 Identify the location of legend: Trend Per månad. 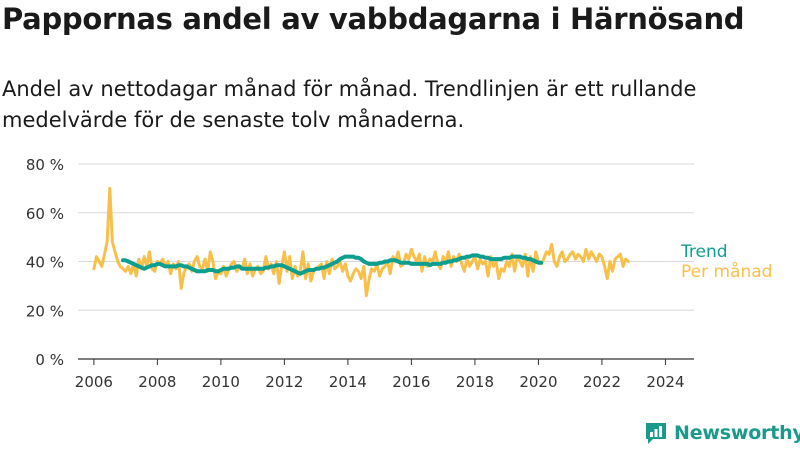
(726, 262).